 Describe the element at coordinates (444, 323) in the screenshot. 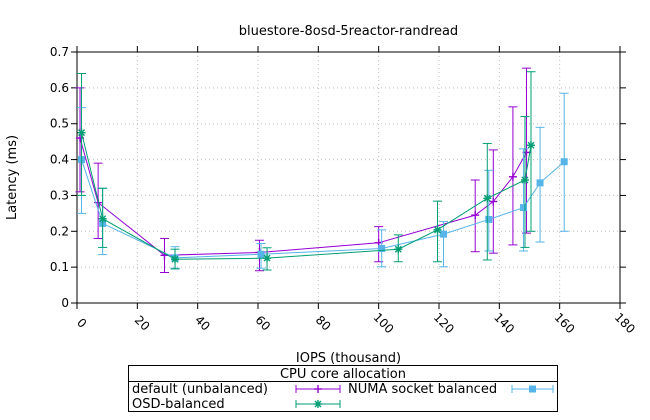

I see `x-tick-label: 120` at that location.